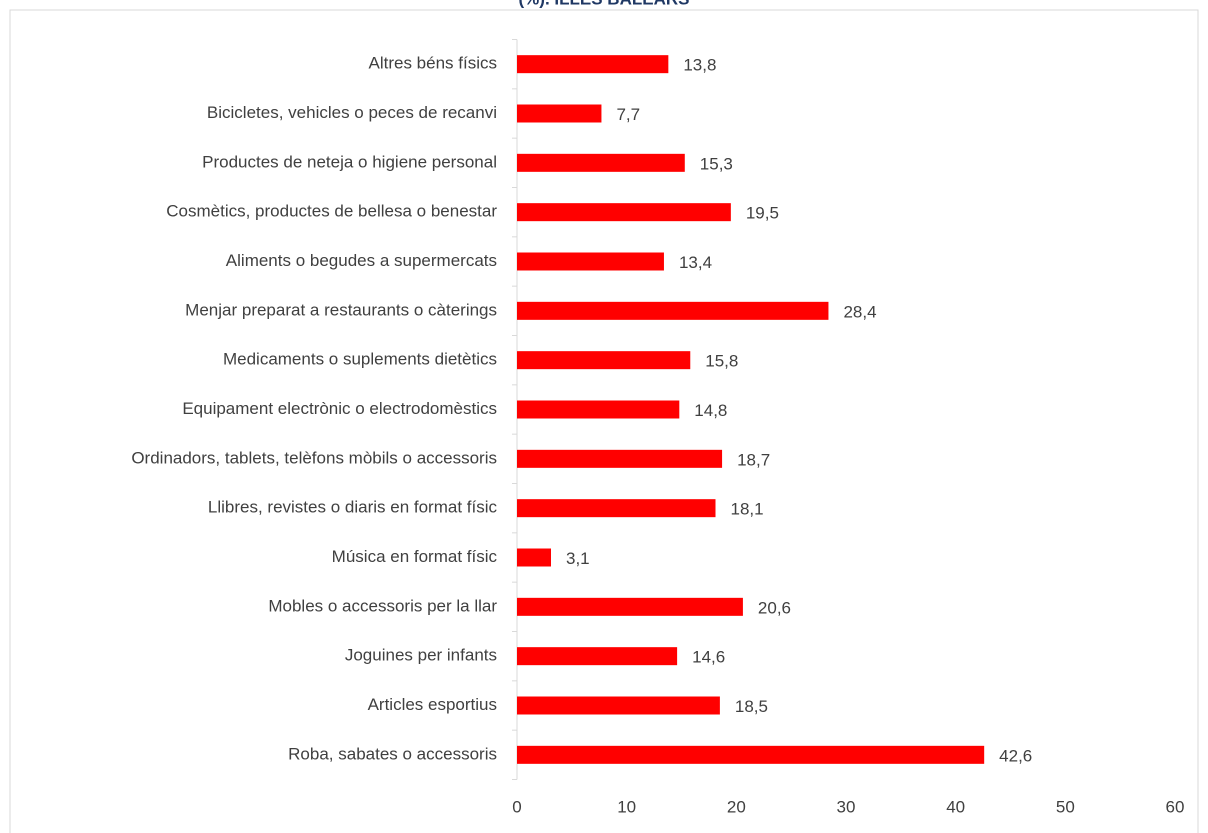  I want to click on x-tick-label: 40, so click(955, 806).